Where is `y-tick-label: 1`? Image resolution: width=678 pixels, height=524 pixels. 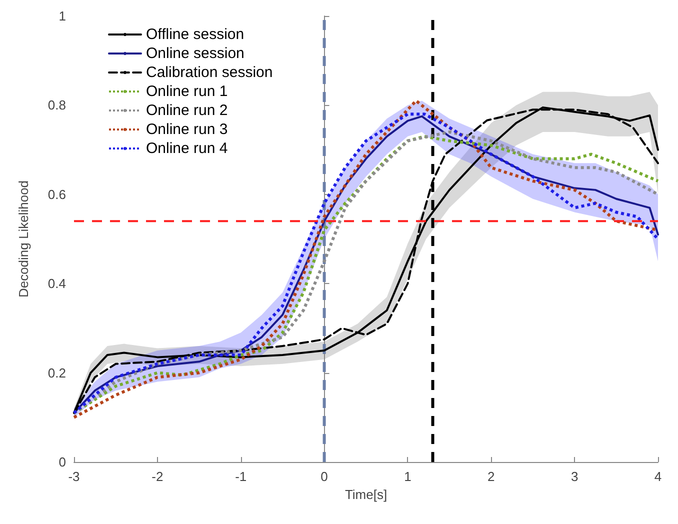 y-tick-label: 1 is located at coordinates (62, 16).